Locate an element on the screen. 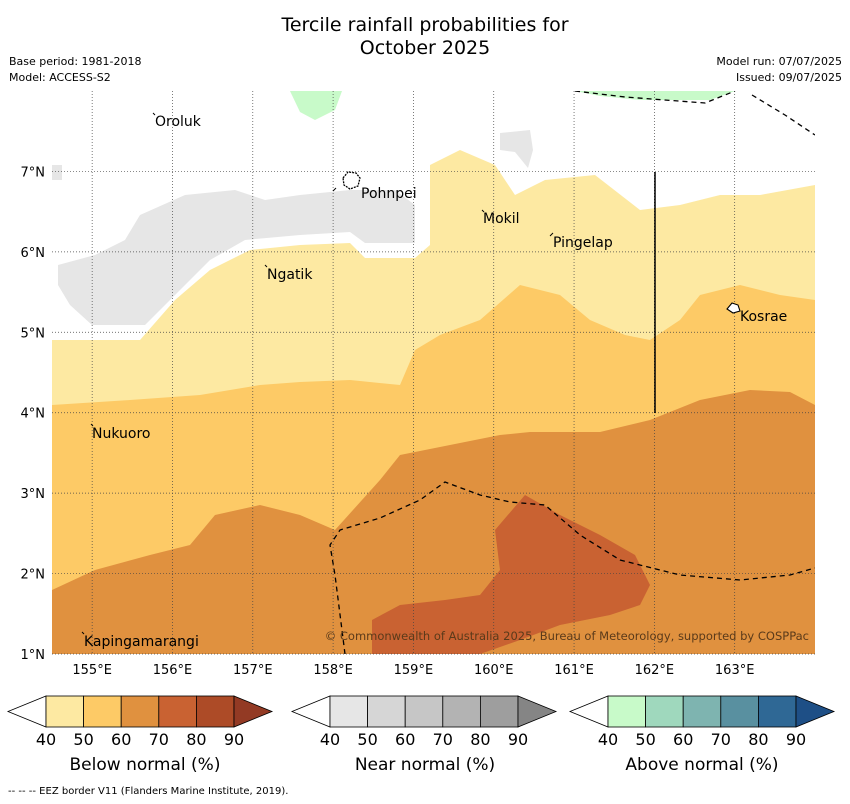 The width and height of the screenshot is (850, 804). ngatik-dot is located at coordinates (266, 266).